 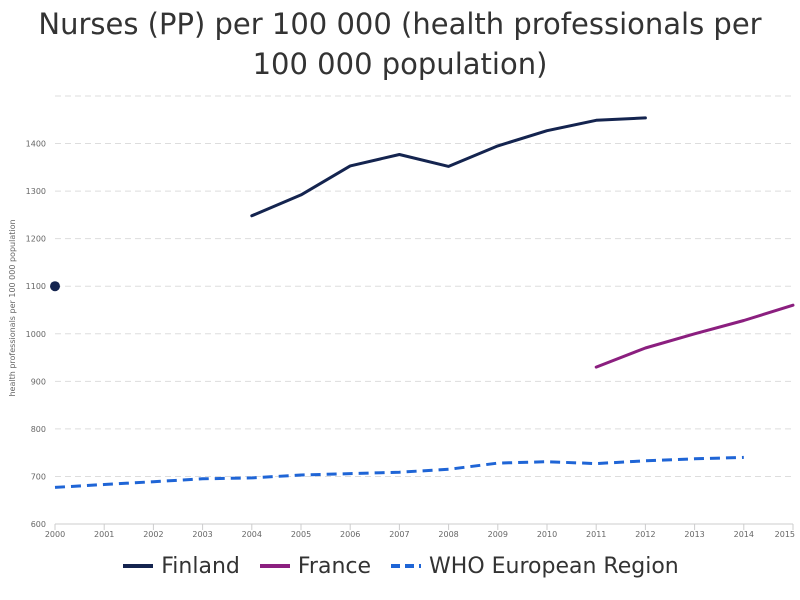 What do you see at coordinates (55, 534) in the screenshot?
I see `x-tick-label: 2000` at bounding box center [55, 534].